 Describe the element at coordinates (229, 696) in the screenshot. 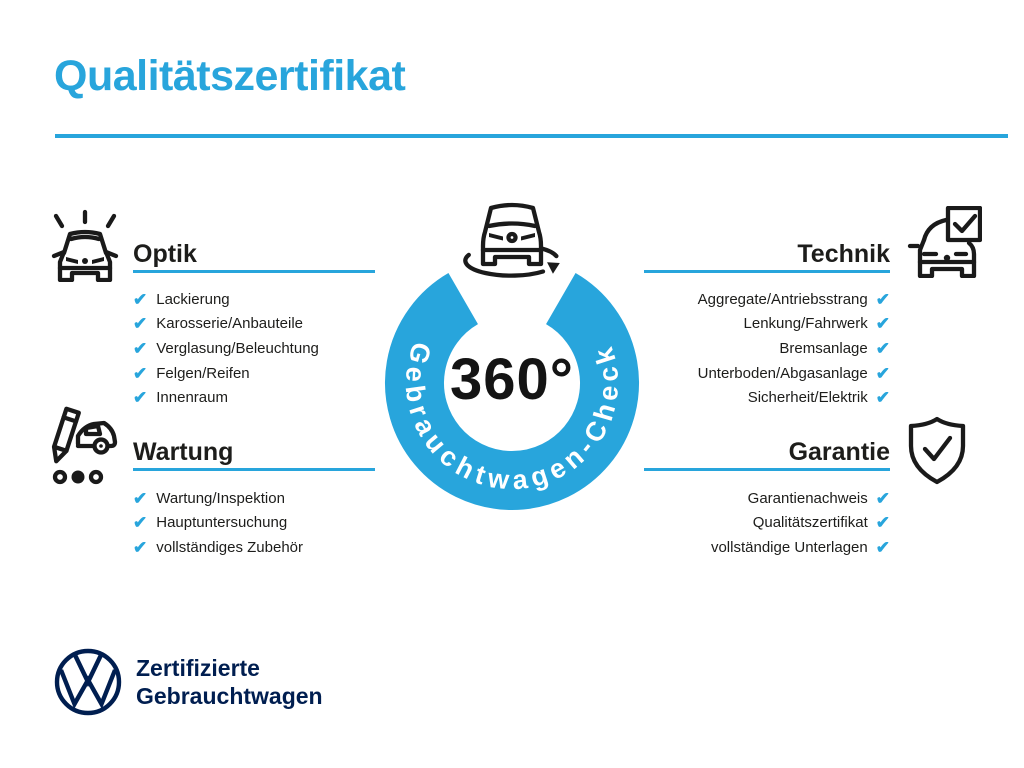

I see `brand-line-2: Gebrauchtwagen` at that location.